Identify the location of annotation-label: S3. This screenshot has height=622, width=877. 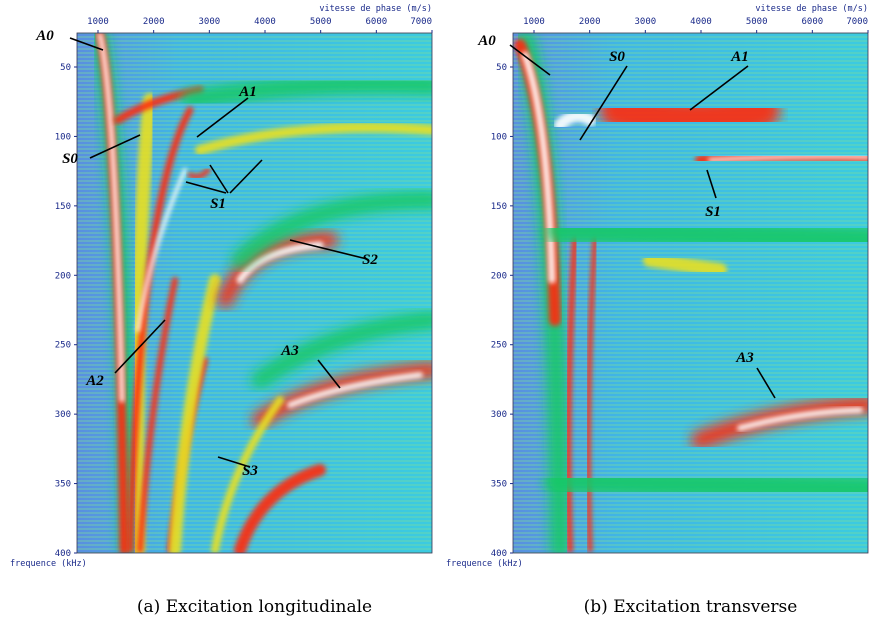
(250, 471).